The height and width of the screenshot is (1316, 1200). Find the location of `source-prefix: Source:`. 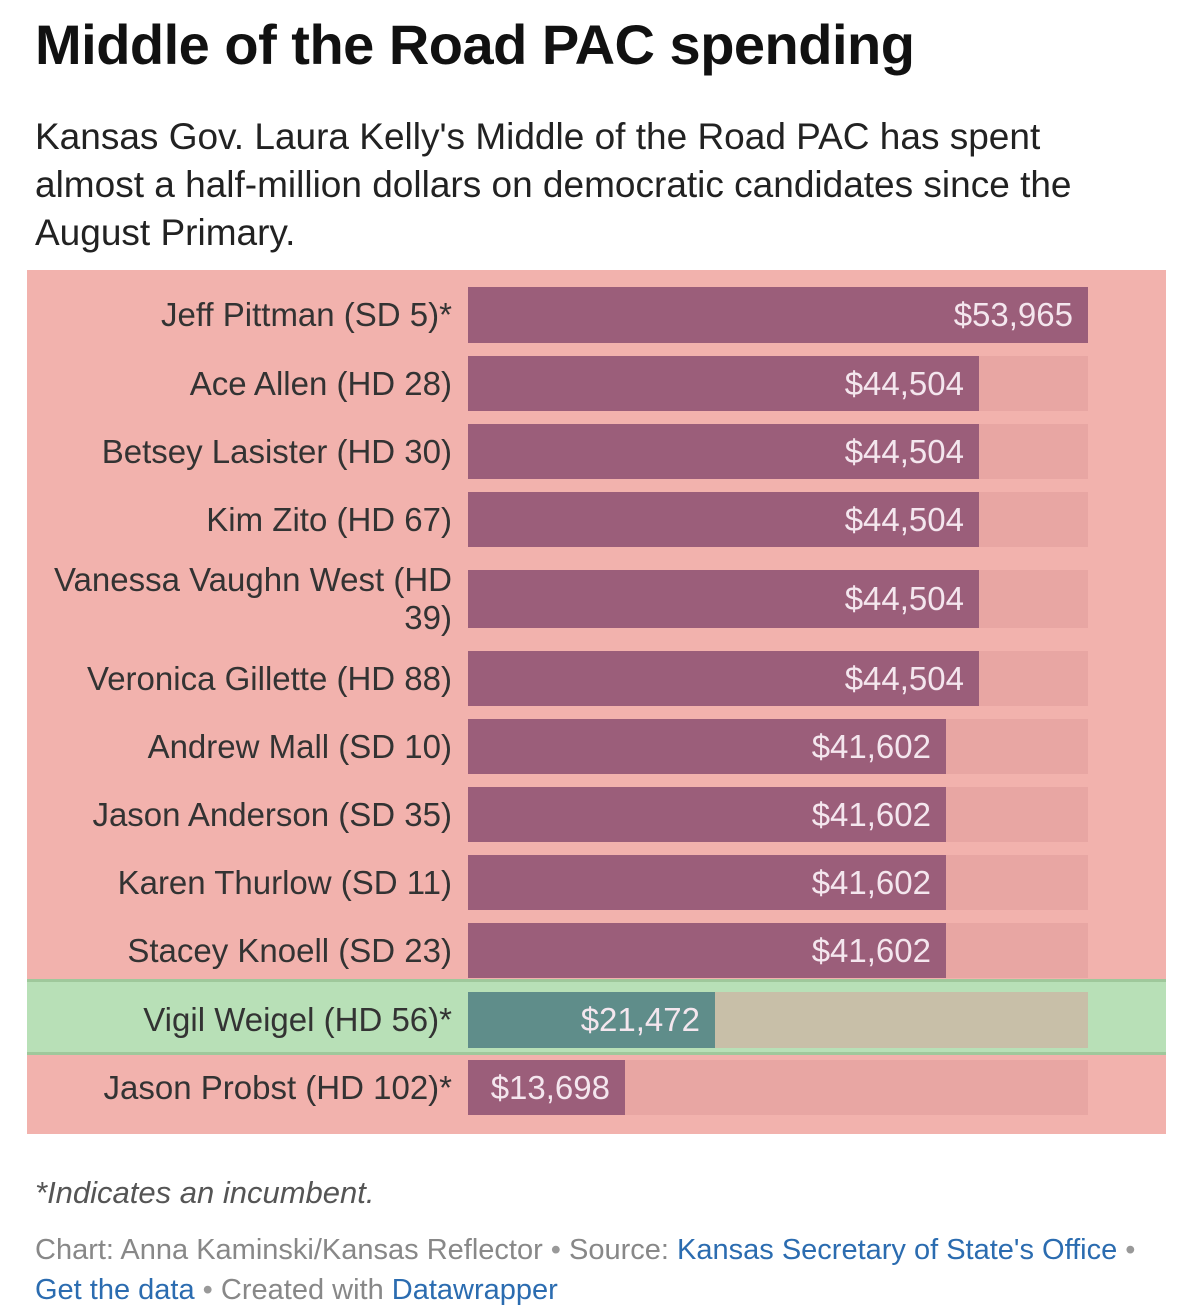

source-prefix: Source: is located at coordinates (623, 1250).